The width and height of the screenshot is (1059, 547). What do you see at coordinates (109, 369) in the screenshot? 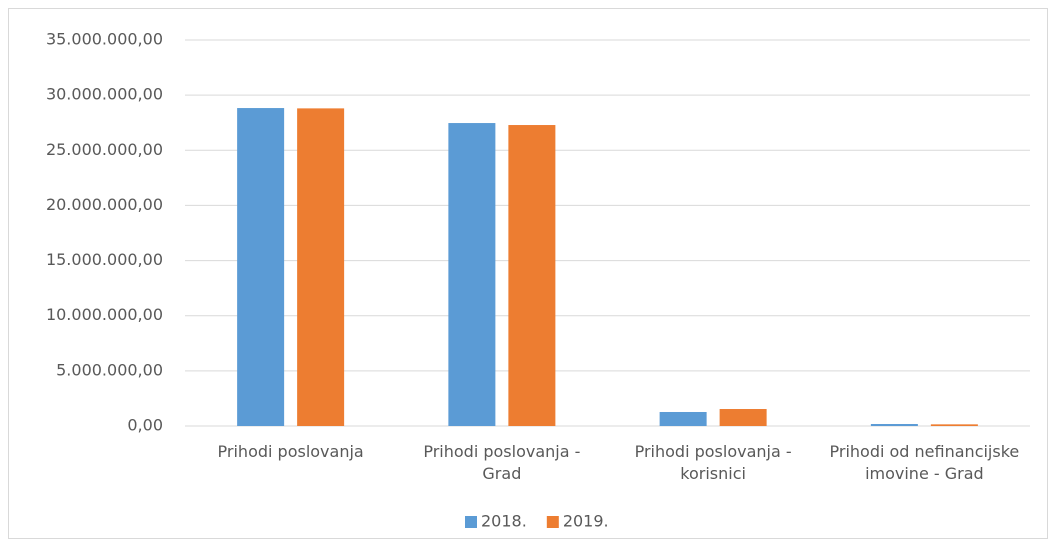
I see `y-tick-label: 5.000.000,00` at bounding box center [109, 369].